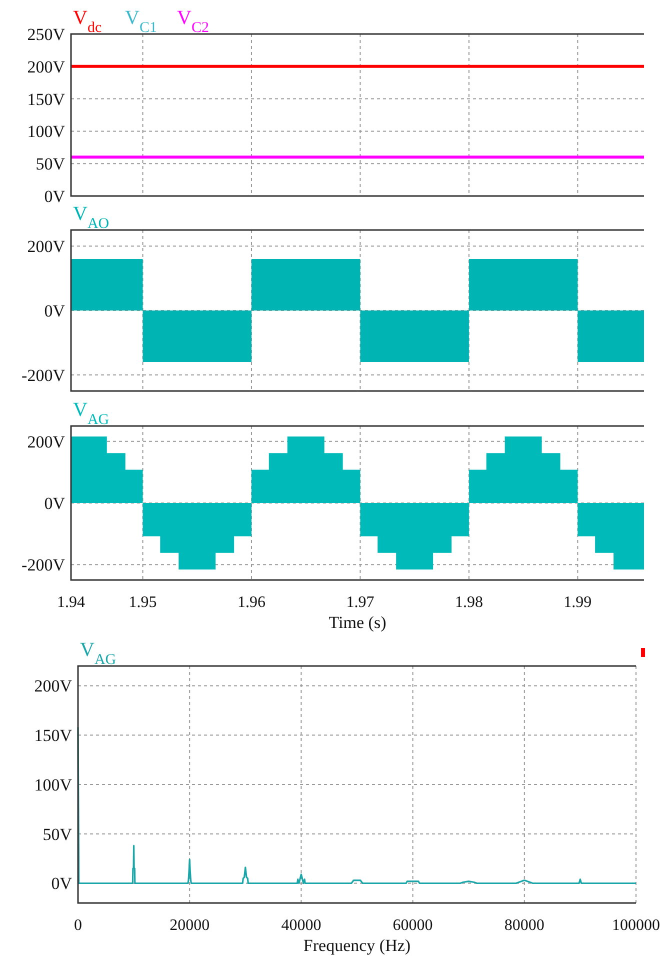  What do you see at coordinates (142, 602) in the screenshot?
I see `x-tick-label: 1.95` at bounding box center [142, 602].